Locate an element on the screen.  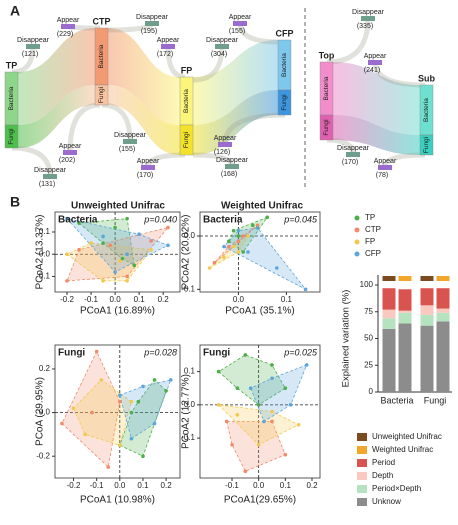
legend-label: Unweighted Unifrac is located at coordinates (407, 436).